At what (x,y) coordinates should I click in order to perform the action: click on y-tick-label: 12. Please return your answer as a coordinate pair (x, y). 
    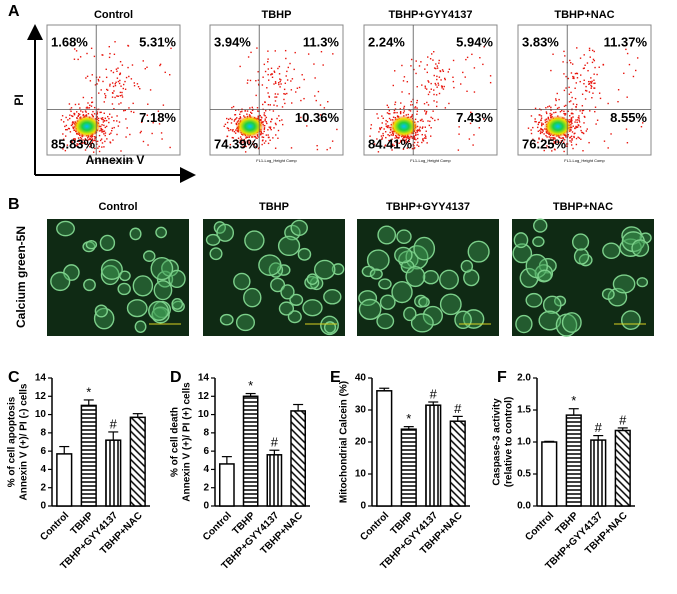
    Looking at the image, I should click on (41, 396).